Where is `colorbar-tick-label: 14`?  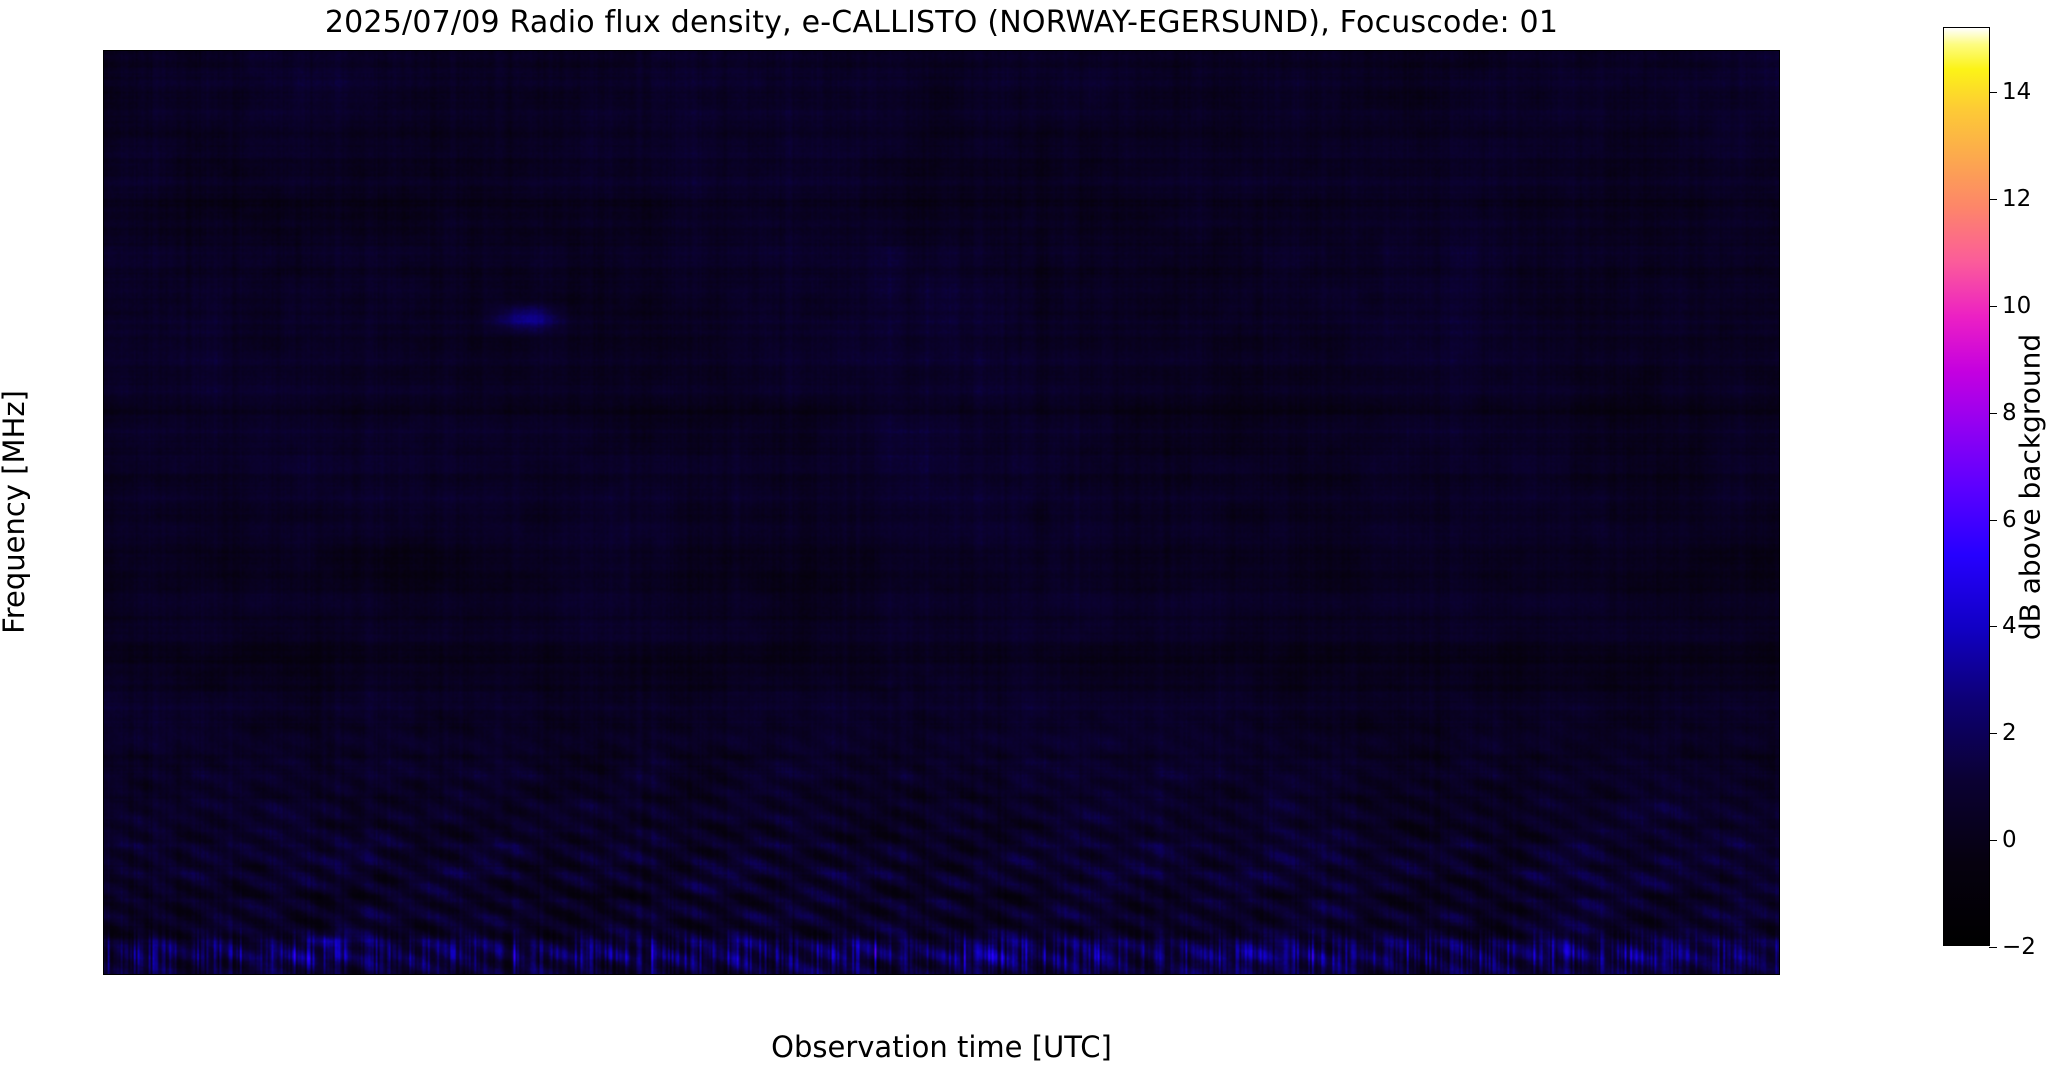 colorbar-tick-label: 14 is located at coordinates (2017, 92).